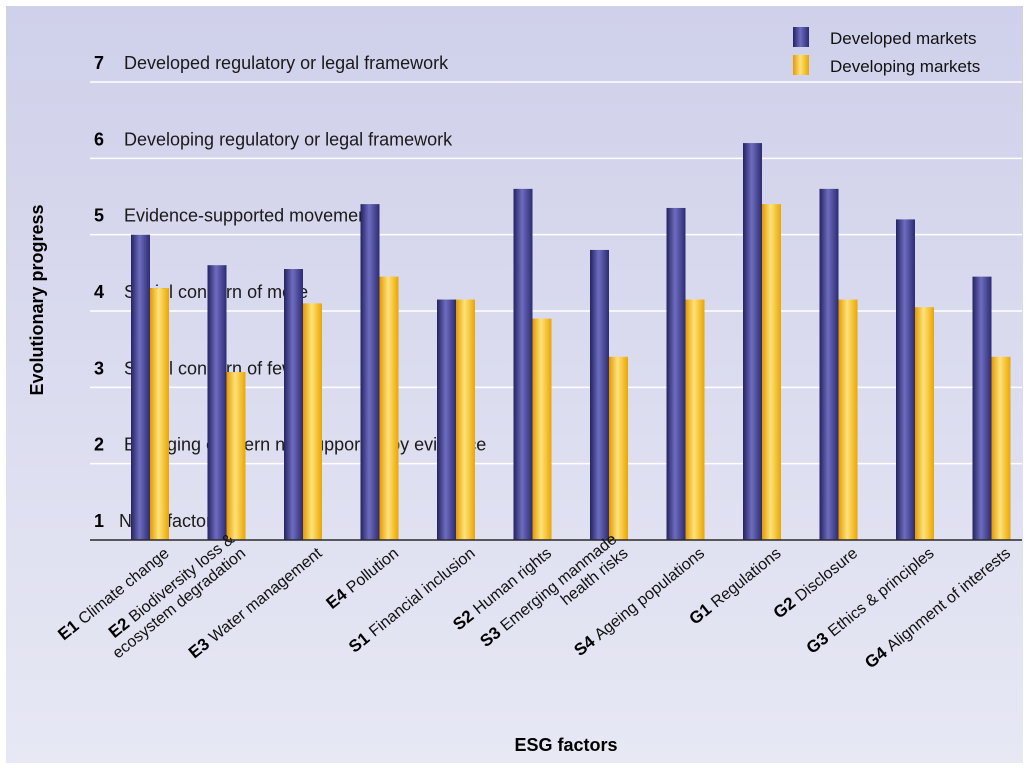  Describe the element at coordinates (370, 372) in the screenshot. I see `bar-e4-developed` at that location.